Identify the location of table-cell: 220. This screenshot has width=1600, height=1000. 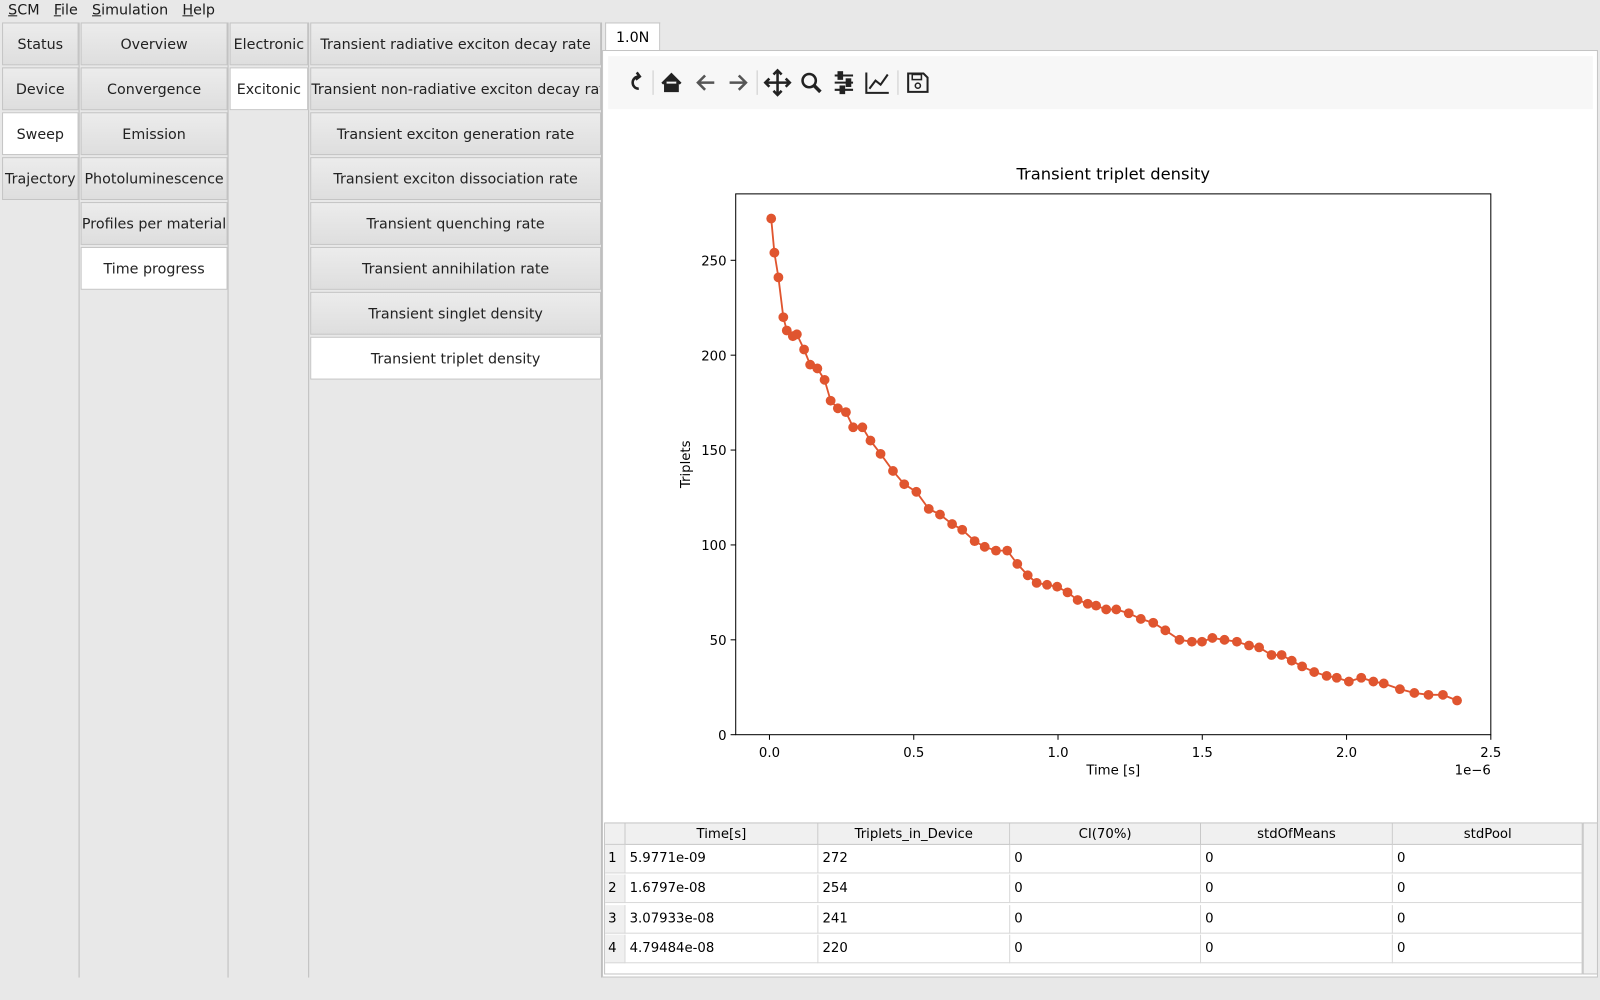
(914, 949).